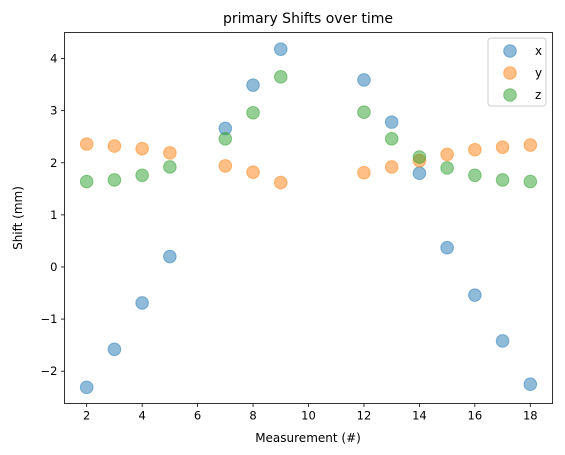 This screenshot has width=565, height=455. What do you see at coordinates (364, 416) in the screenshot?
I see `x-tick-label-5: 12` at bounding box center [364, 416].